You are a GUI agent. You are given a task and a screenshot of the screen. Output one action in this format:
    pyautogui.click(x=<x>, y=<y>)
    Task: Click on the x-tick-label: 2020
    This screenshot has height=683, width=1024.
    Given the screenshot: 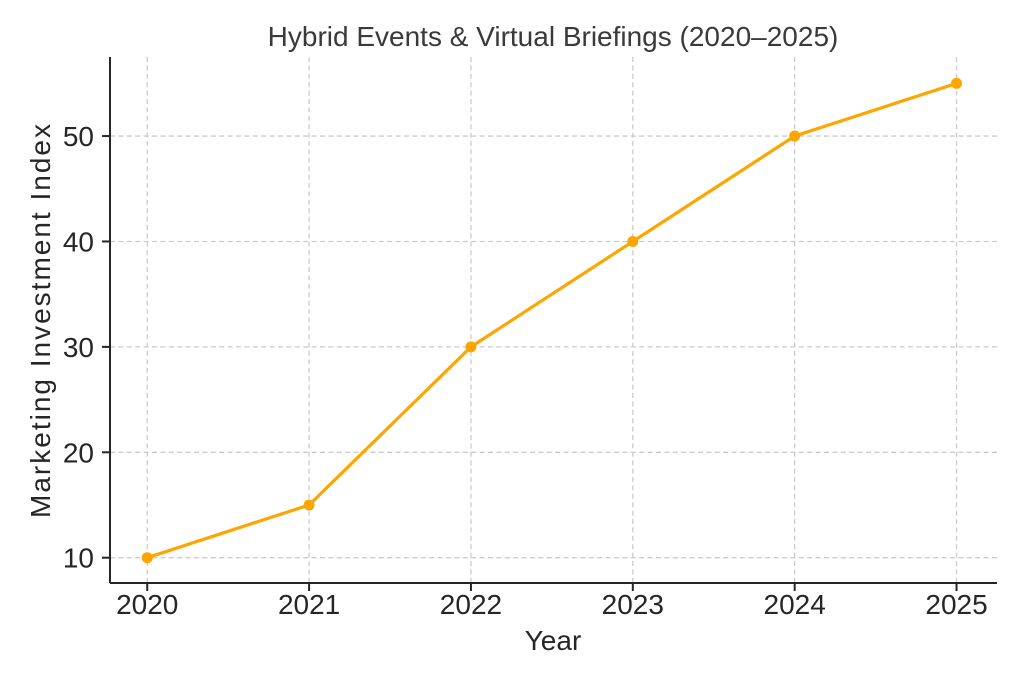 What is the action you would take?
    pyautogui.click(x=147, y=604)
    